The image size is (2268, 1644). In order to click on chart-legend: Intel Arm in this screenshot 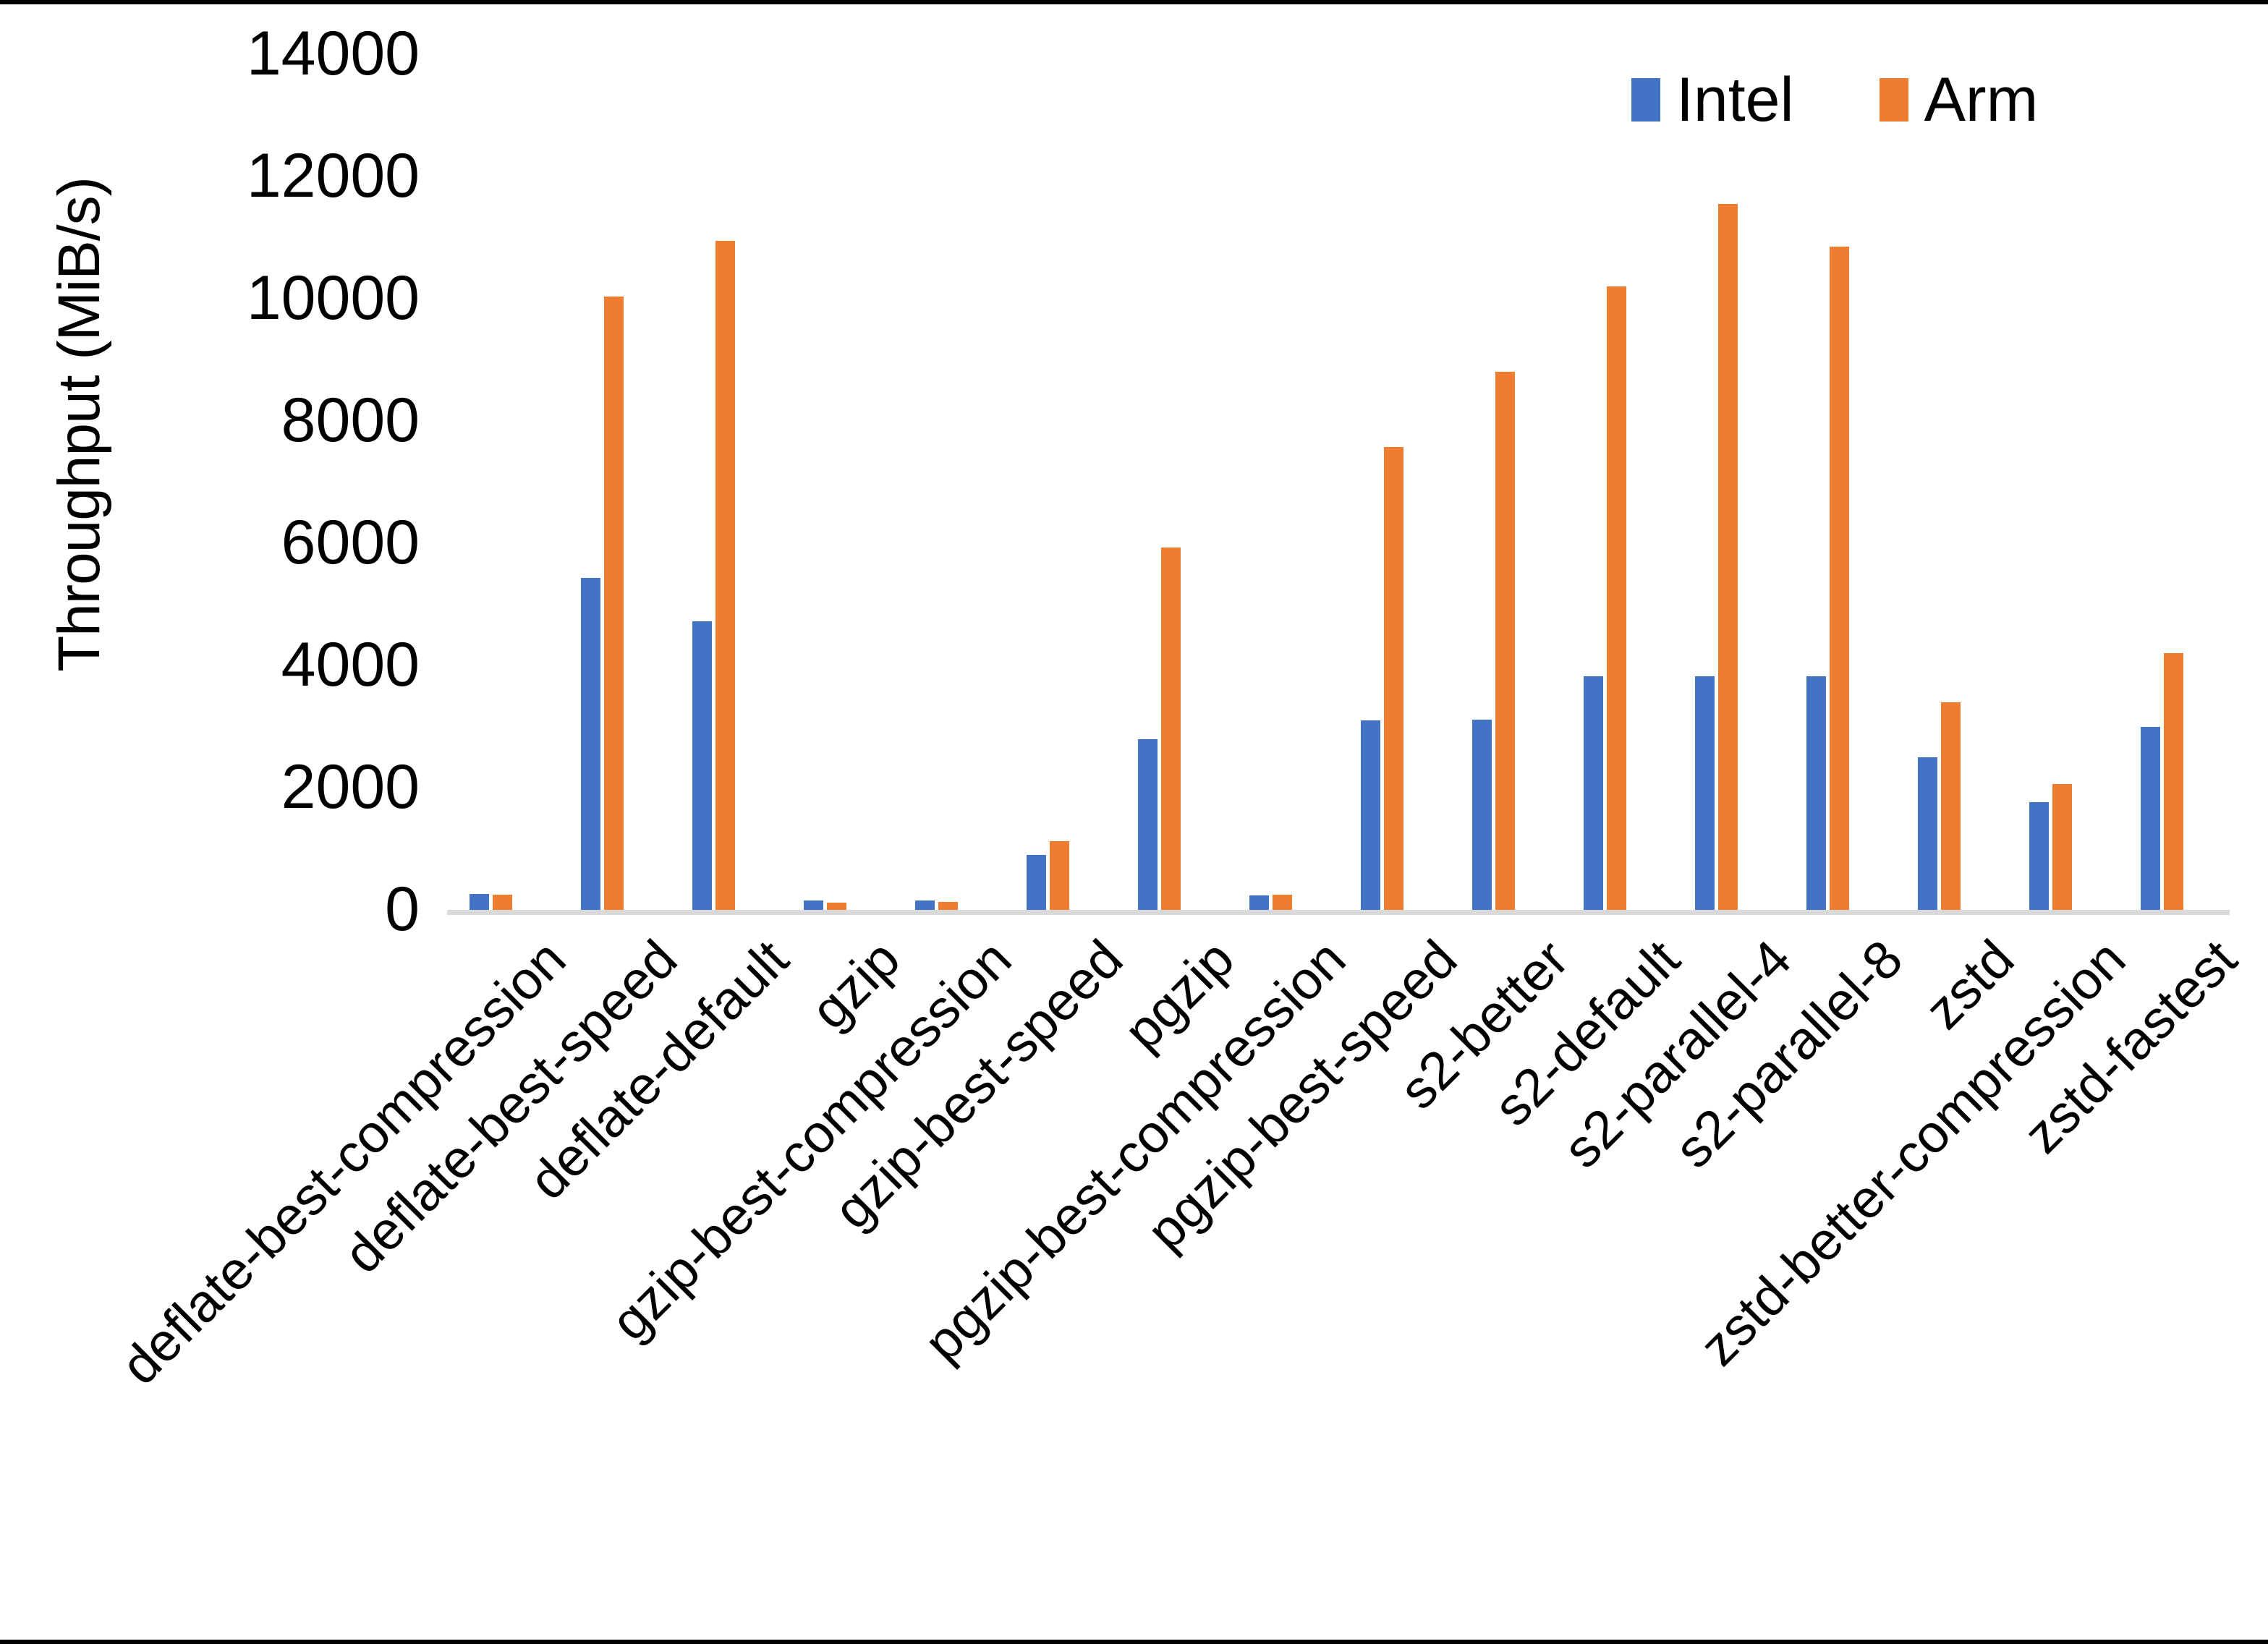, I will do `click(1834, 100)`.